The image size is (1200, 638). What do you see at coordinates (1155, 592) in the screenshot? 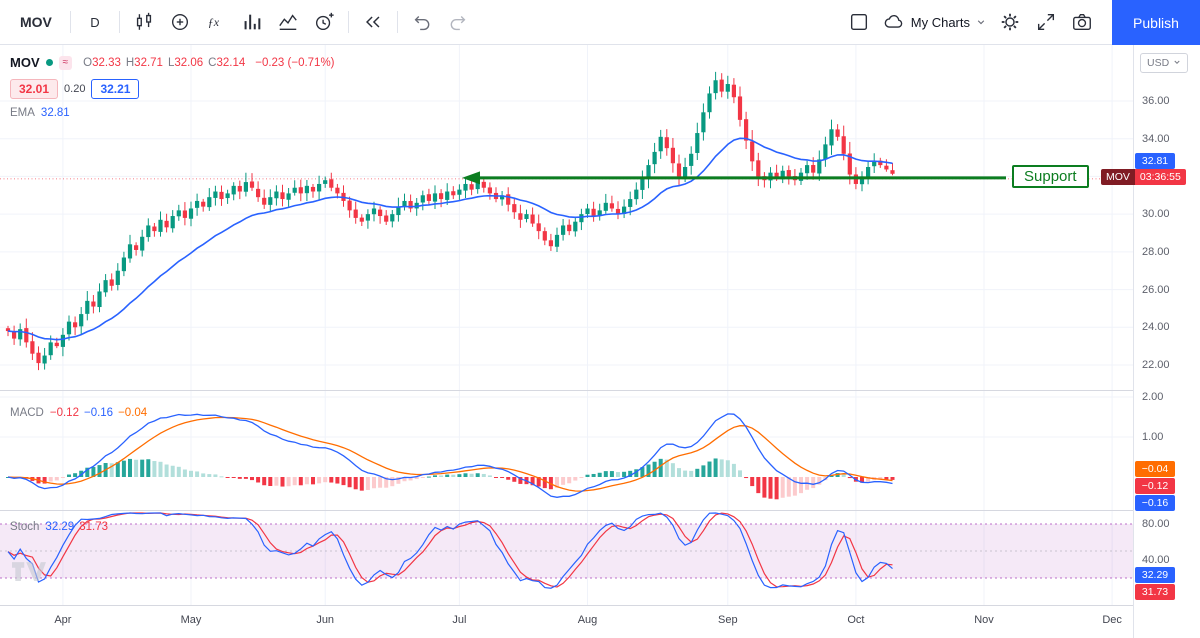
I see `price-badge: 31.73` at bounding box center [1155, 592].